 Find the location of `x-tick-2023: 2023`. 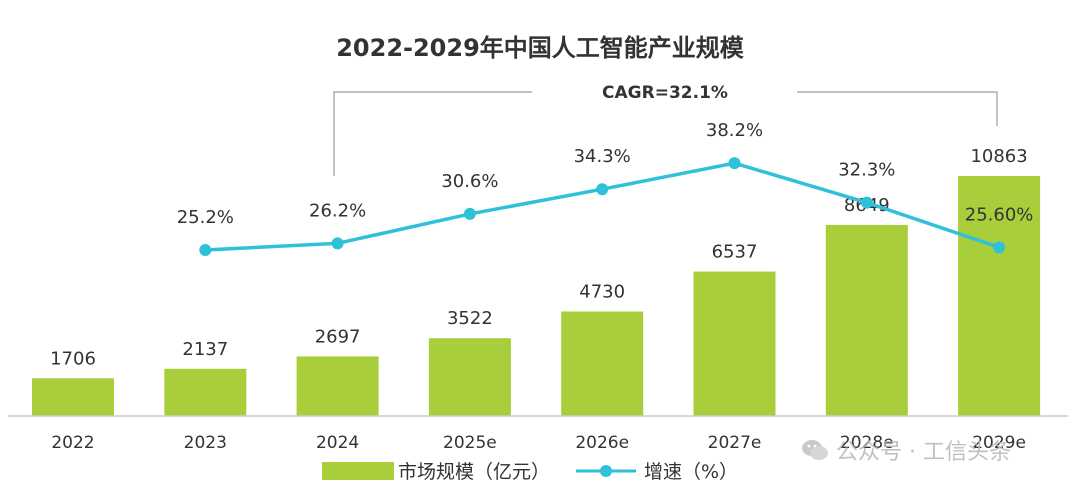

x-tick-2023: 2023 is located at coordinates (205, 443).